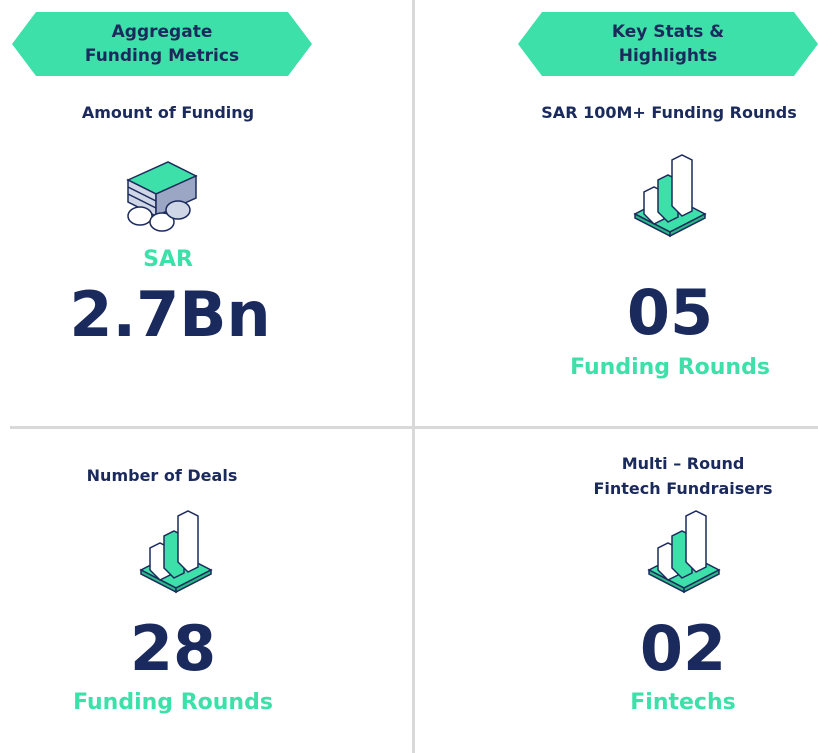 This screenshot has width=818, height=753. Describe the element at coordinates (162, 196) in the screenshot. I see `money-icon` at that location.